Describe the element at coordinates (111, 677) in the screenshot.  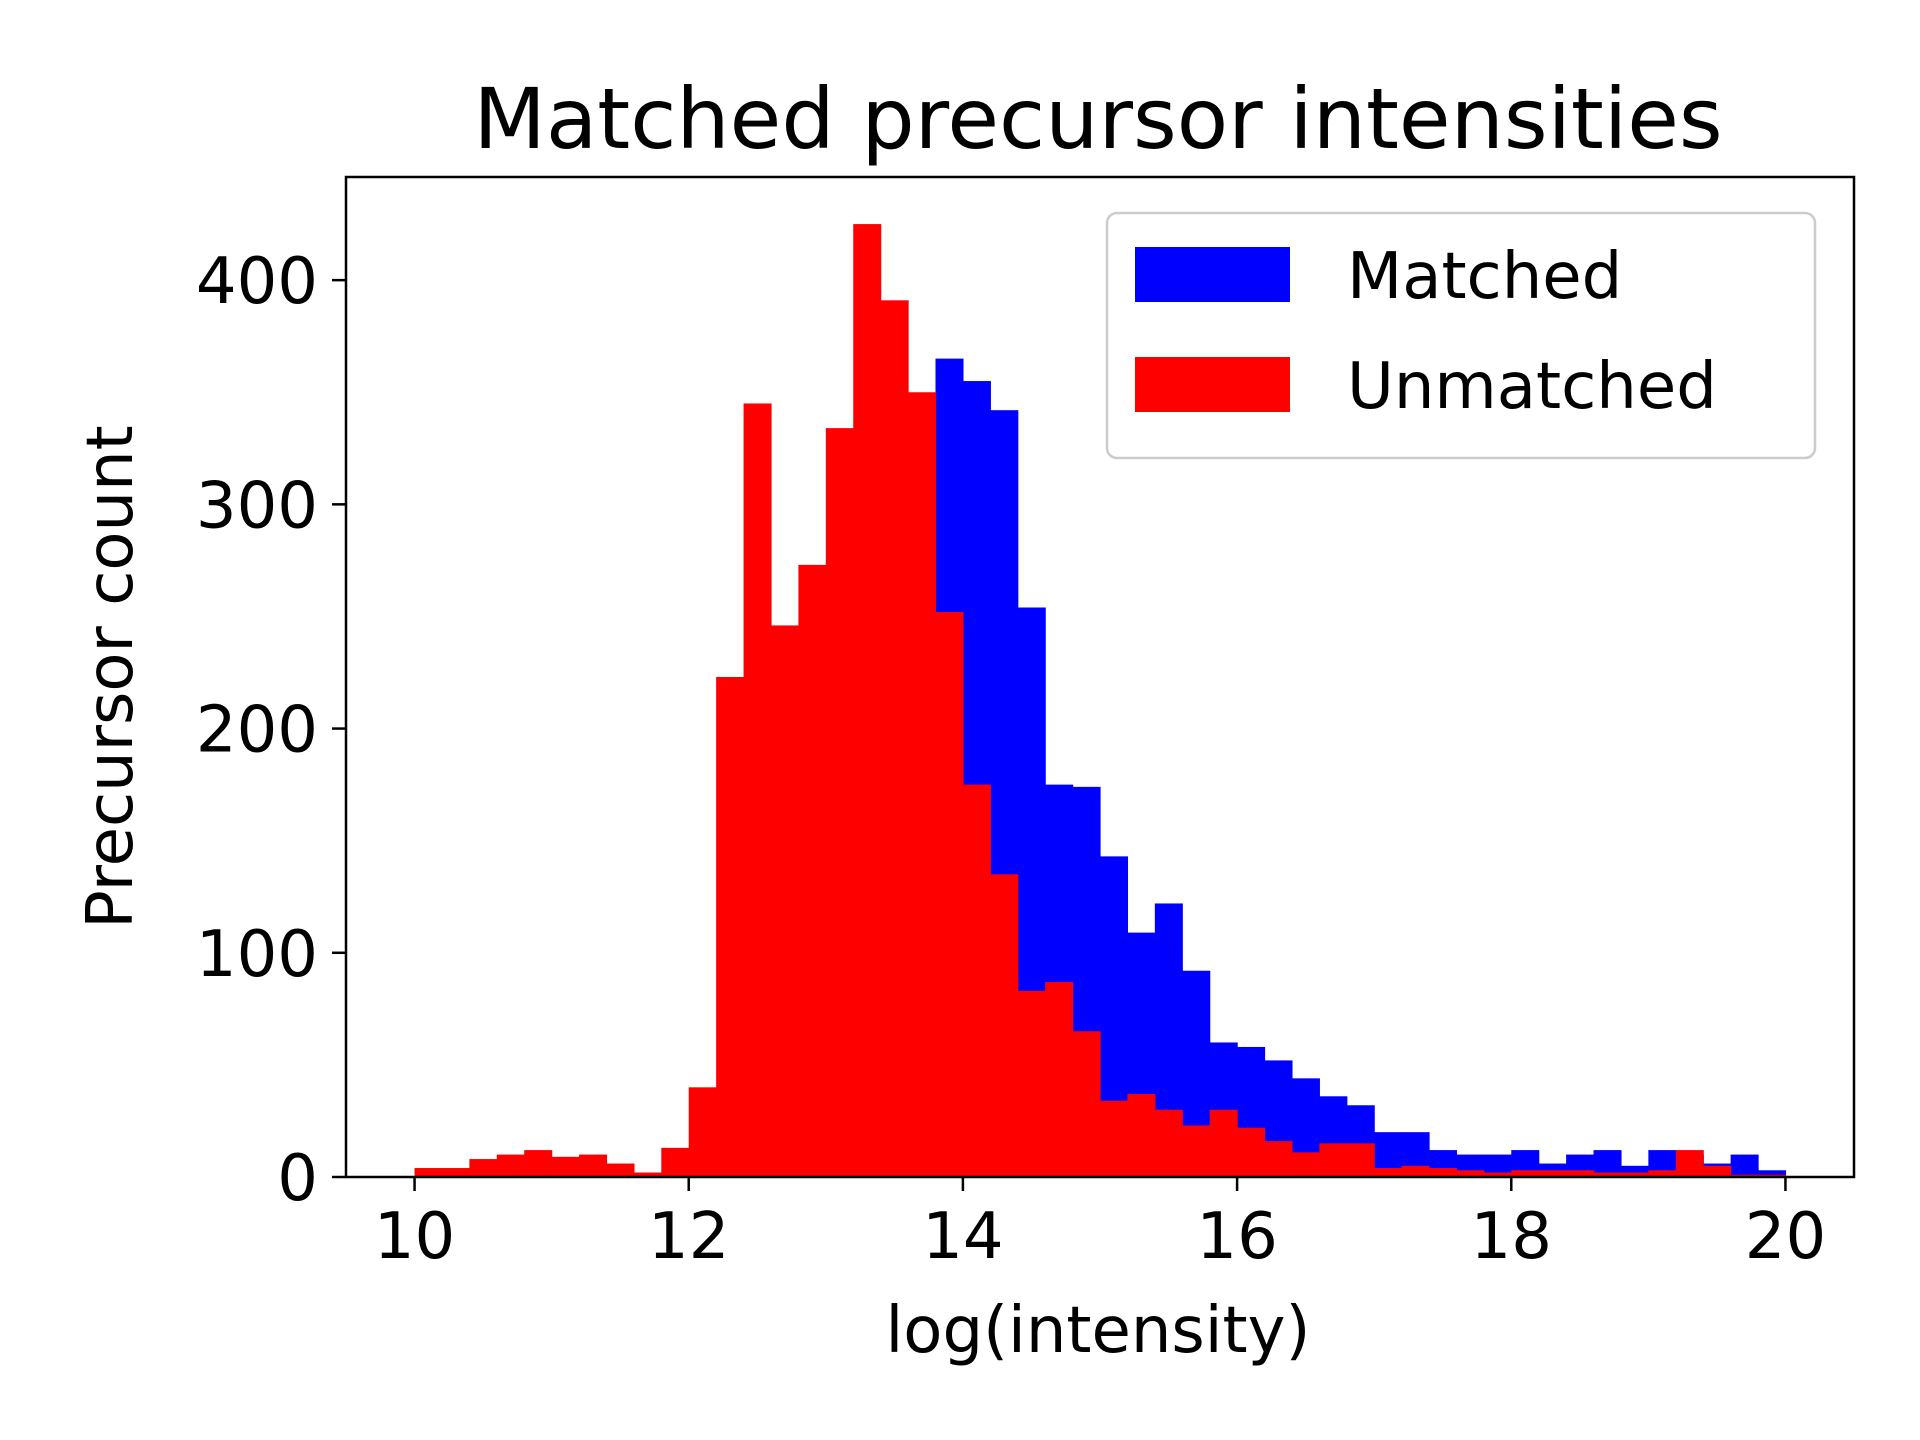
I see `y-axis-label: Precursor count` at that location.